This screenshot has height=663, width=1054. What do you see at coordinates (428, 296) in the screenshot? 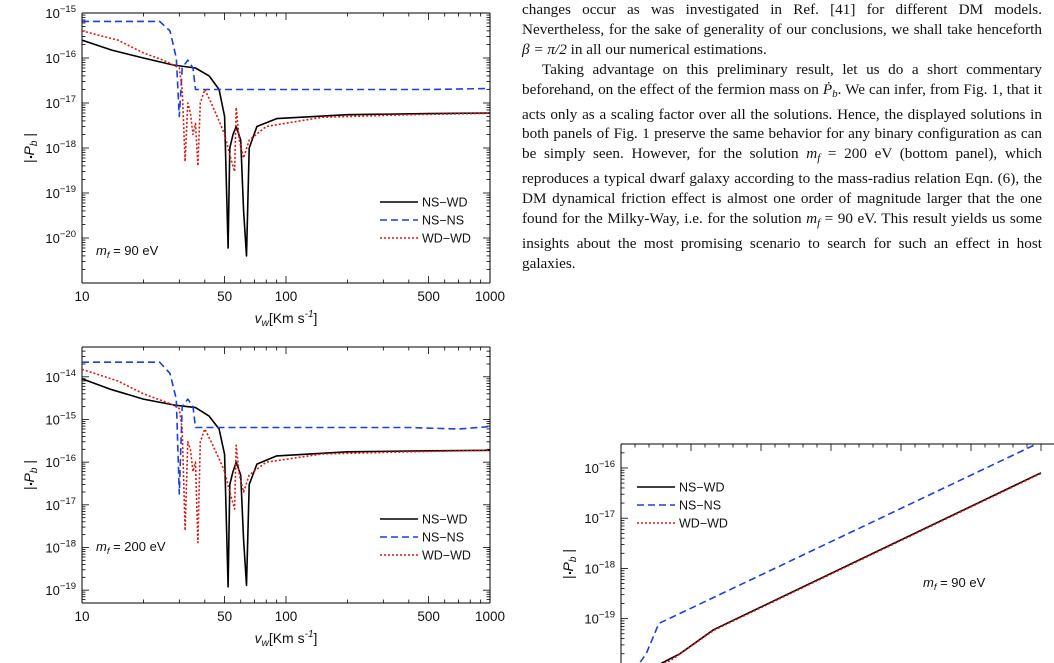
I see `x-tick-label: 500` at bounding box center [428, 296].